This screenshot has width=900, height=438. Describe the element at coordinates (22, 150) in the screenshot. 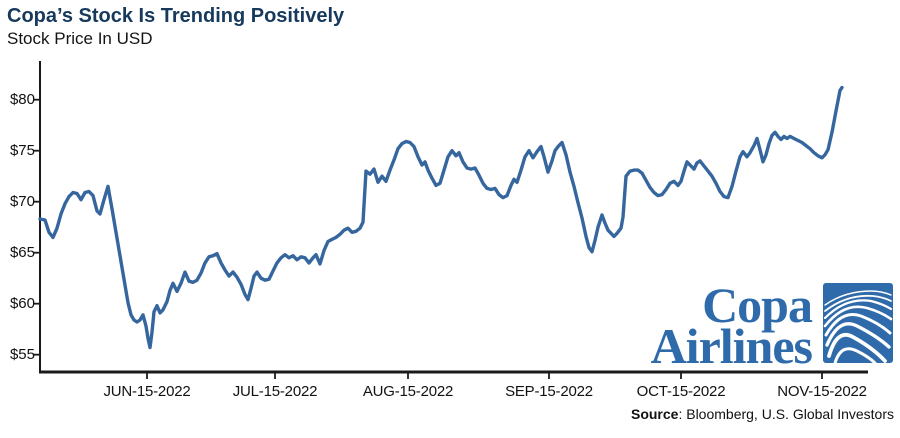

I see `y-axis-label: $75` at that location.